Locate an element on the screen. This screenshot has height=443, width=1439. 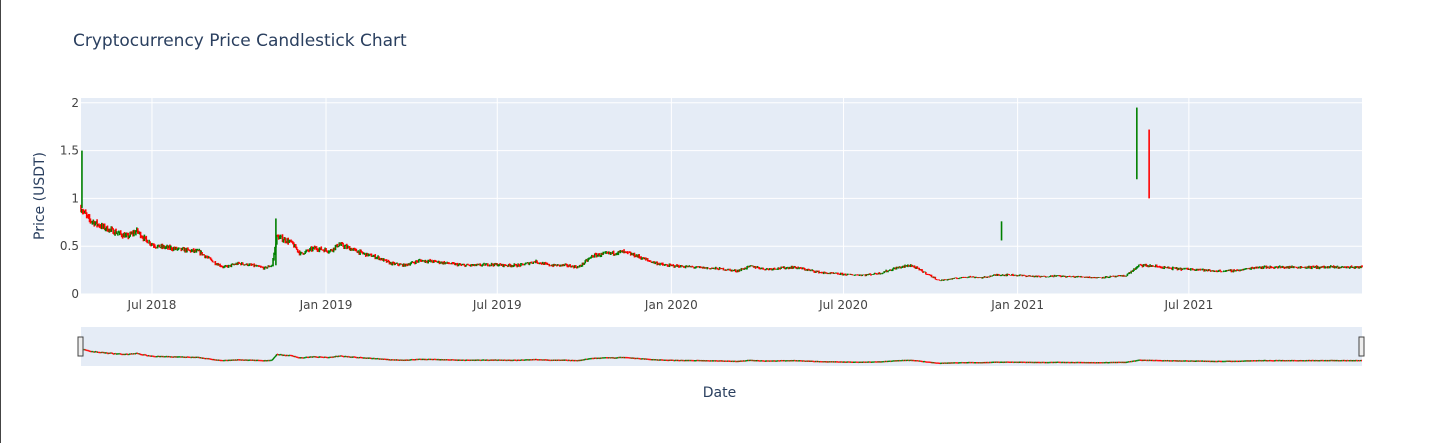
rangeslider-left-handle is located at coordinates (80, 346).